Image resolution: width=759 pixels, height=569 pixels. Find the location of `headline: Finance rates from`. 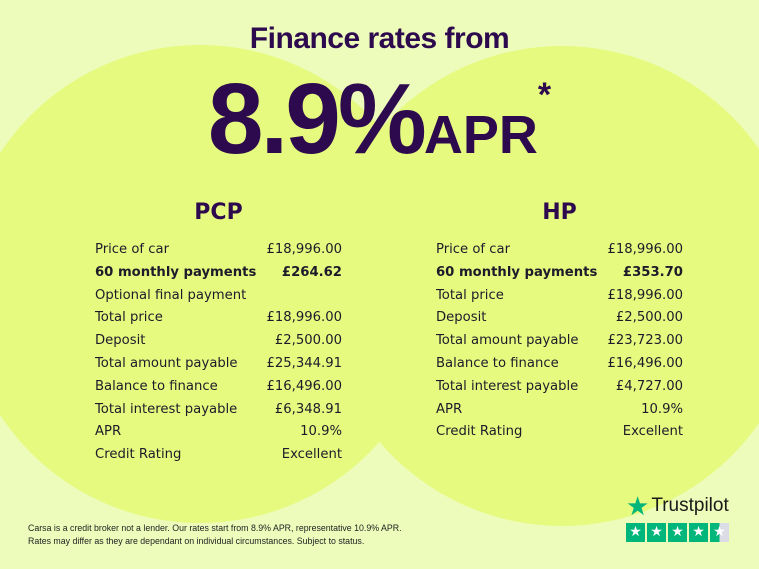

headline: Finance rates from is located at coordinates (379, 38).